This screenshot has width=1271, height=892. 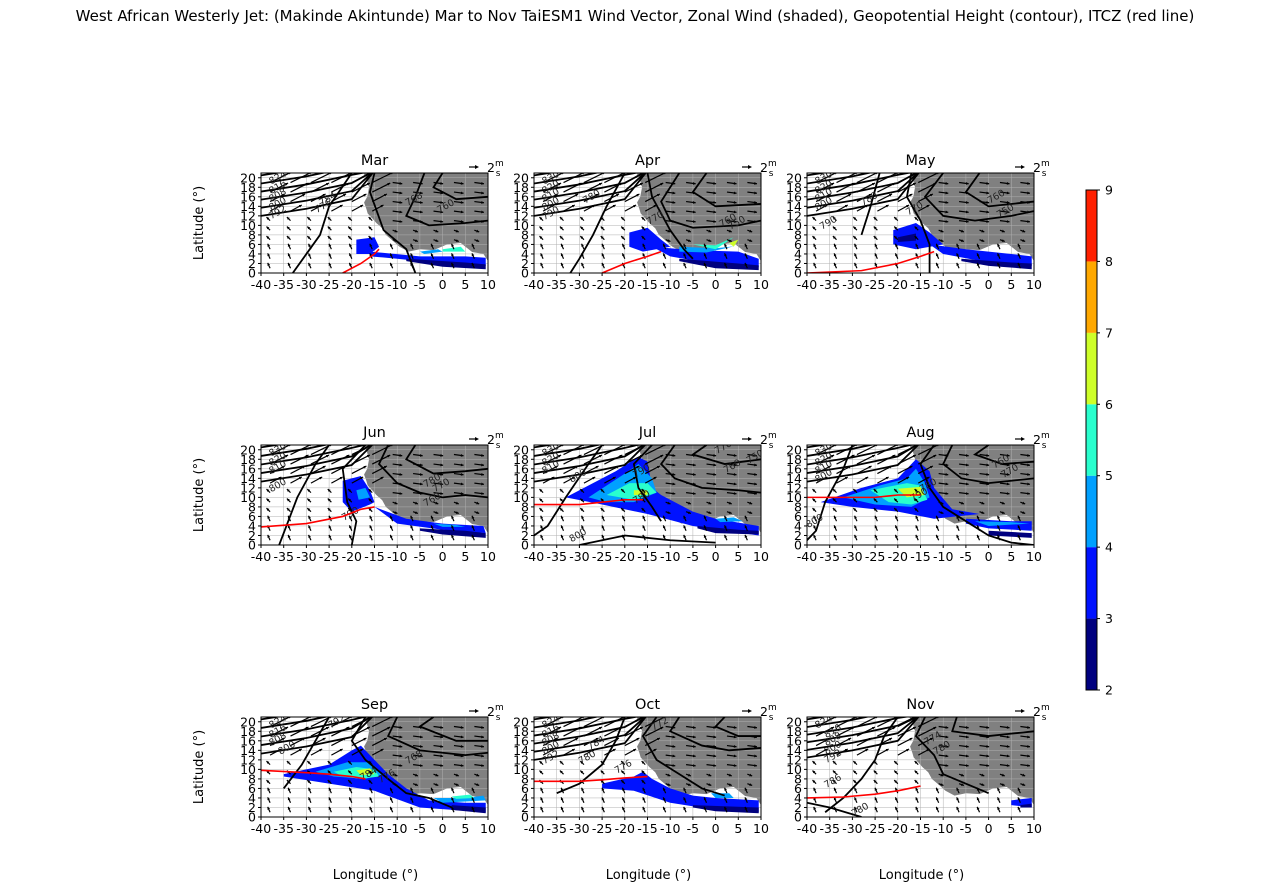 What do you see at coordinates (248, 769) in the screenshot?
I see `y-tick-label: 10` at bounding box center [248, 769].